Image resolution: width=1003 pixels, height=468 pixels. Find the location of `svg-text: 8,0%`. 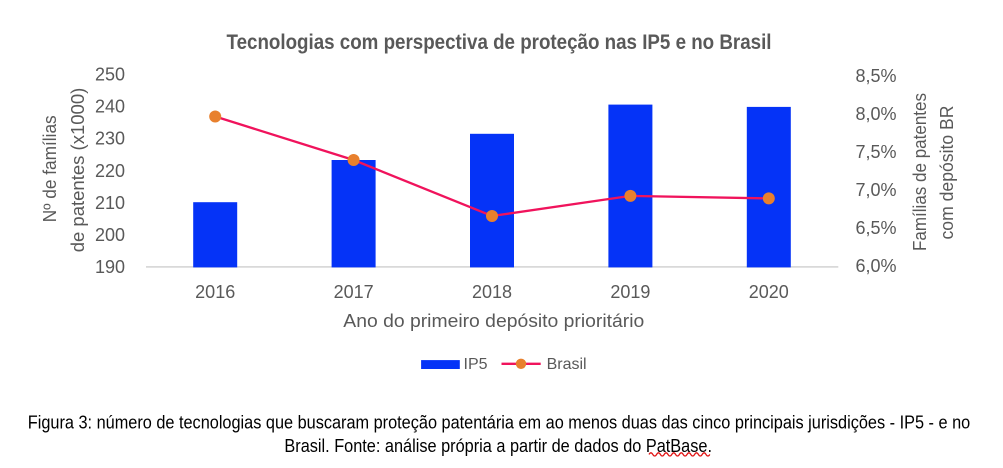

svg-text: 8,0% is located at coordinates (876, 114).